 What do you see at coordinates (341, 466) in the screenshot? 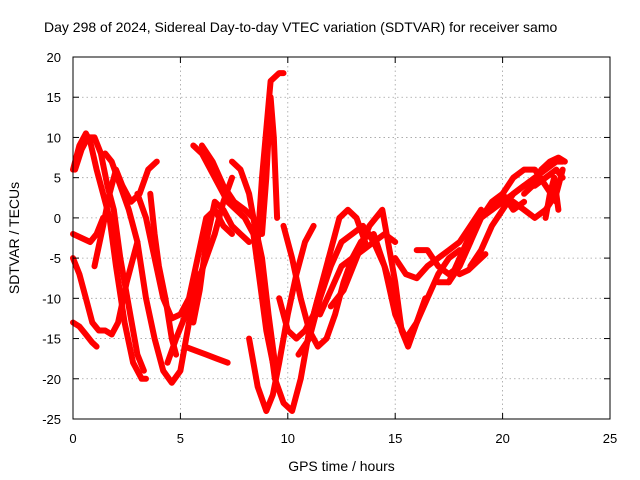
I see `x-axis-label: GPS time / hours` at bounding box center [341, 466].